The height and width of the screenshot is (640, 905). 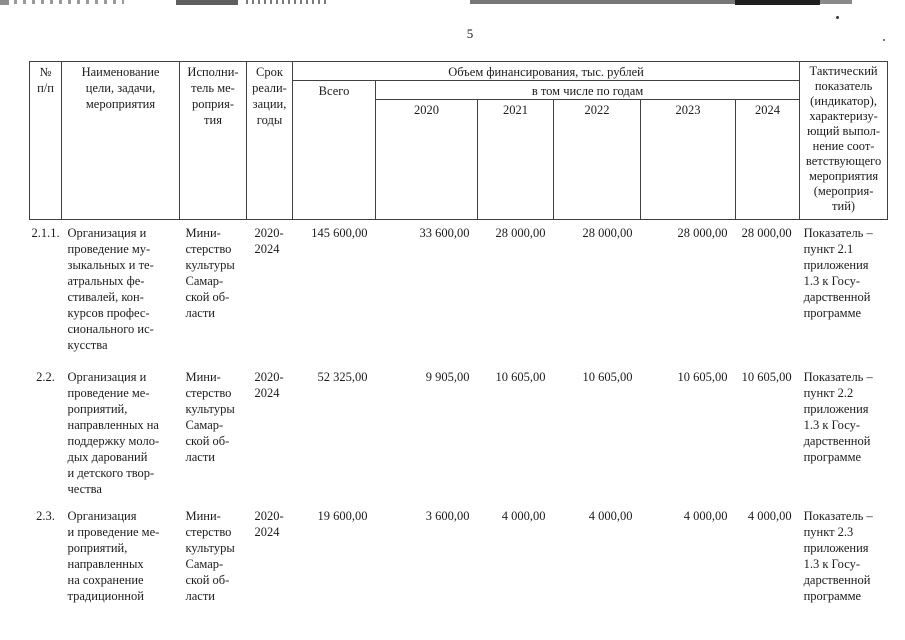 What do you see at coordinates (444, 233) in the screenshot?
I see `cell-2020: 33 600,00` at bounding box center [444, 233].